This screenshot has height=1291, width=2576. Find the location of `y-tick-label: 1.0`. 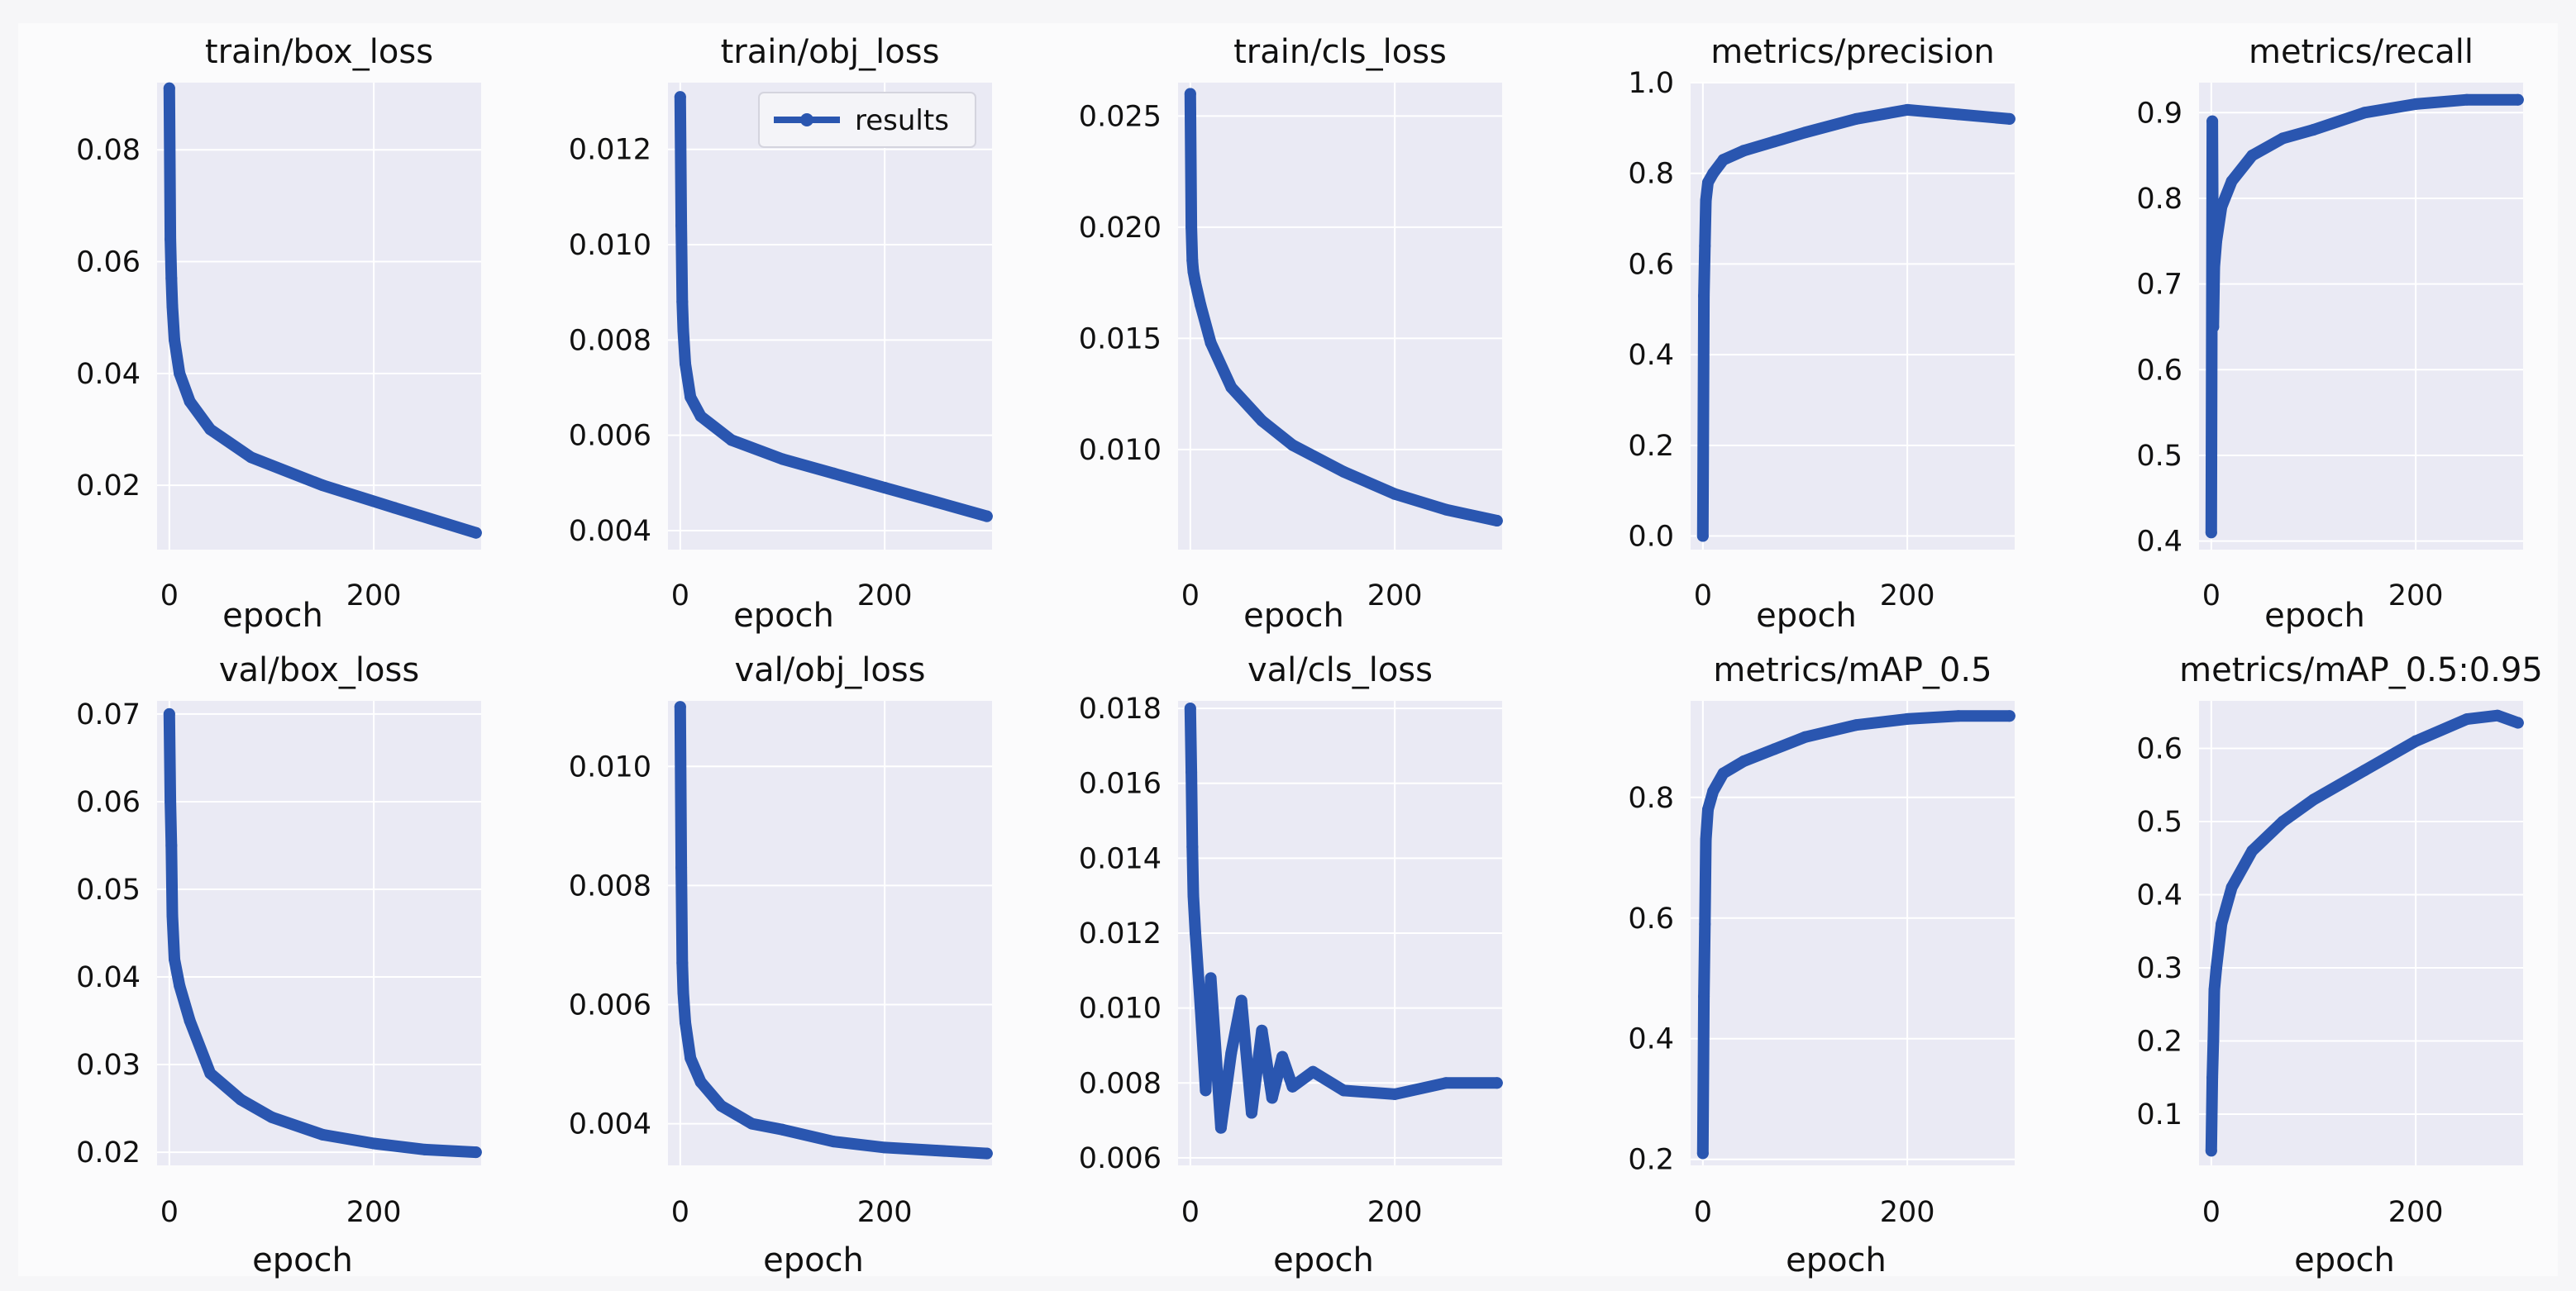

y-tick-label: 1.0 is located at coordinates (1651, 83).